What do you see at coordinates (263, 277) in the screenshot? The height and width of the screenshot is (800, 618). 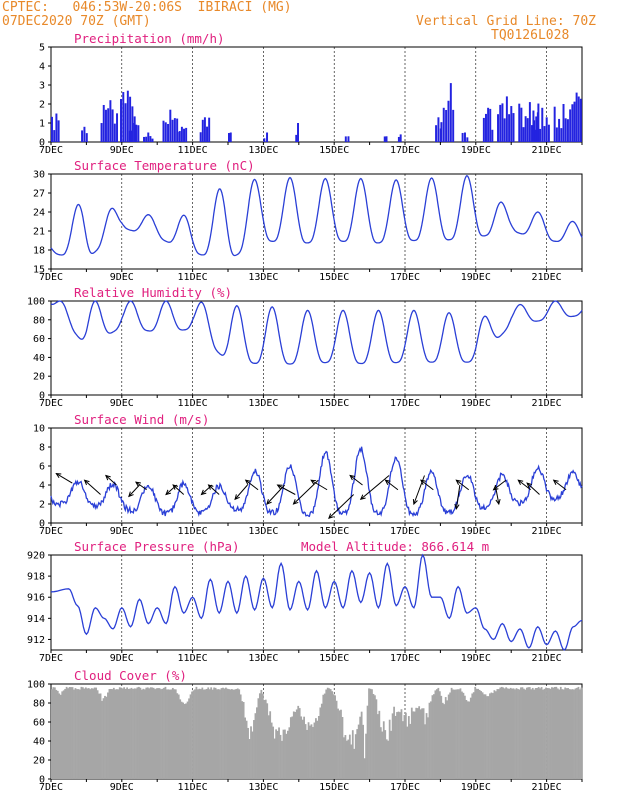 I see `temp-xtick-label: 13DEC` at bounding box center [263, 277].